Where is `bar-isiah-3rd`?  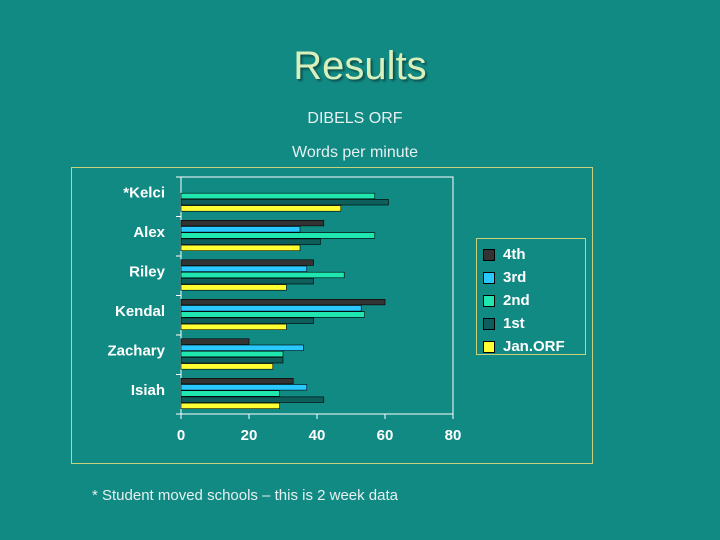 bar-isiah-3rd is located at coordinates (244, 387).